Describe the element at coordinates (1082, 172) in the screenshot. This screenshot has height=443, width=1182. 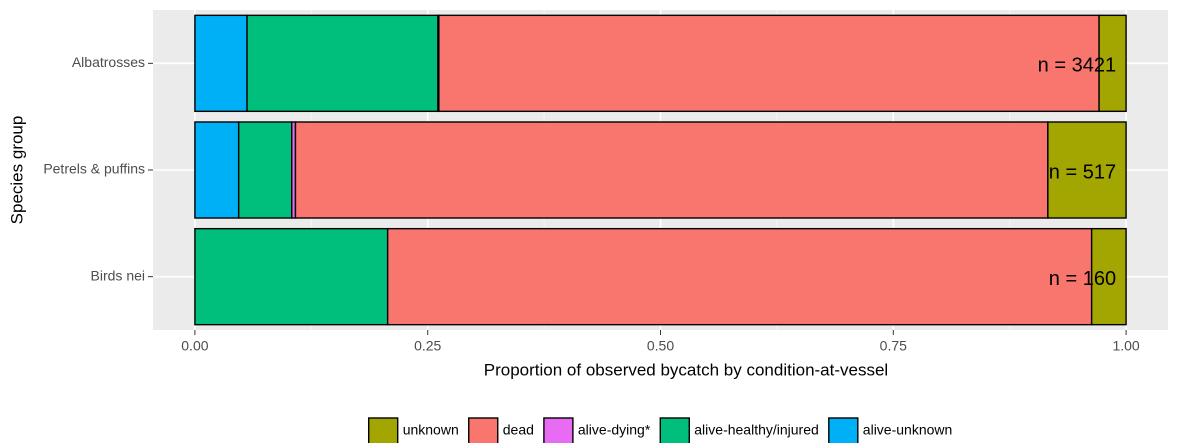
I see `annotation: n = 517` at that location.